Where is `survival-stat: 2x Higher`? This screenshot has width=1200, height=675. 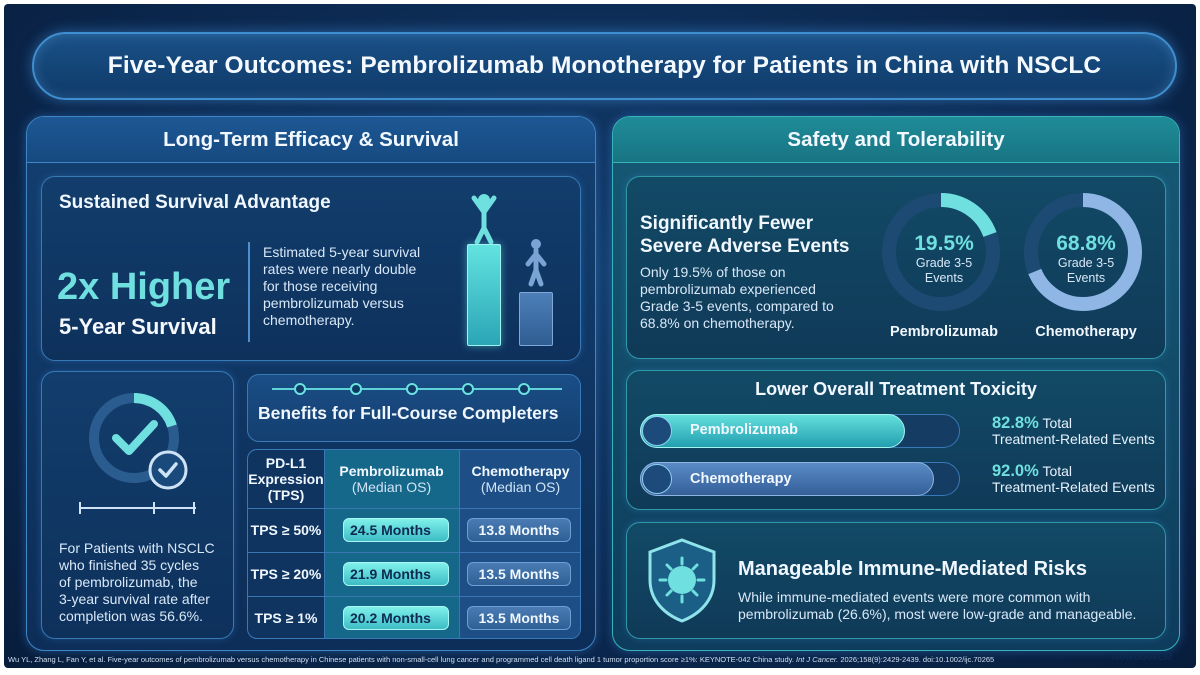
survival-stat: 2x Higher is located at coordinates (144, 287).